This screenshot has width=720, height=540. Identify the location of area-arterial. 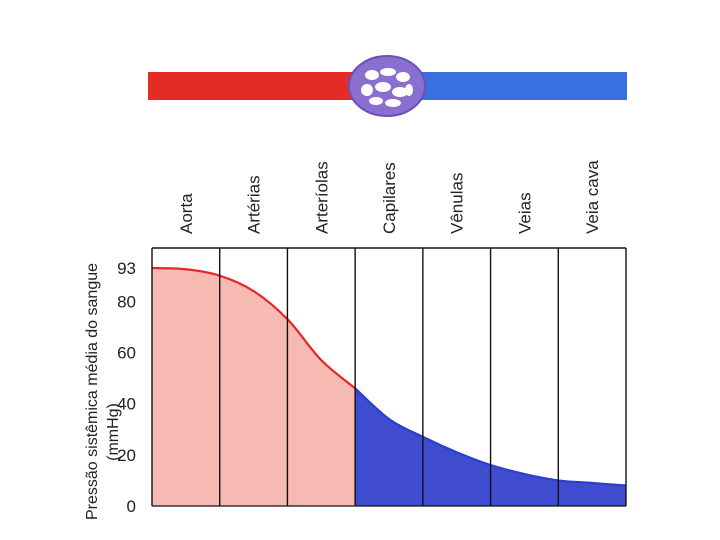
(254, 387).